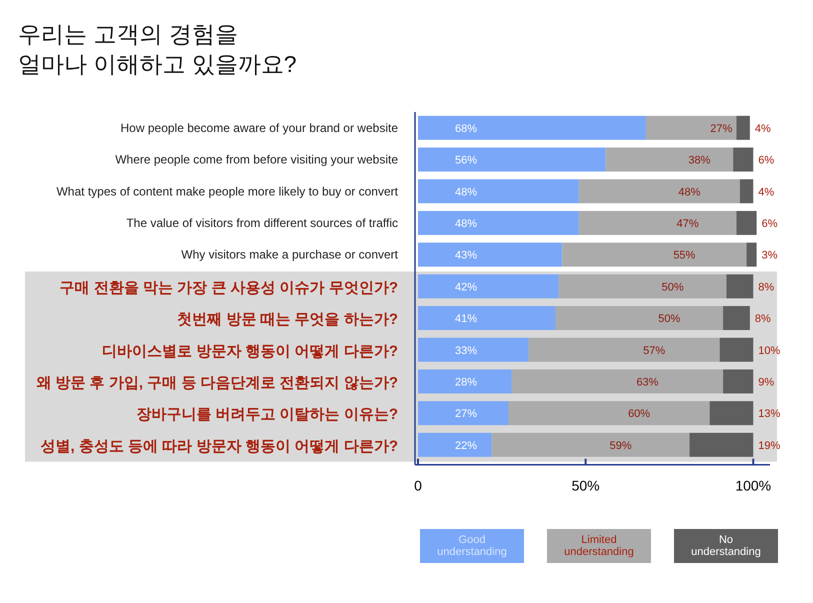  Describe the element at coordinates (217, 383) in the screenshot. I see `y-tick-label: 왜 방문 후 가입, 구매 등 다음단계로 전환되지 않는가?` at that location.